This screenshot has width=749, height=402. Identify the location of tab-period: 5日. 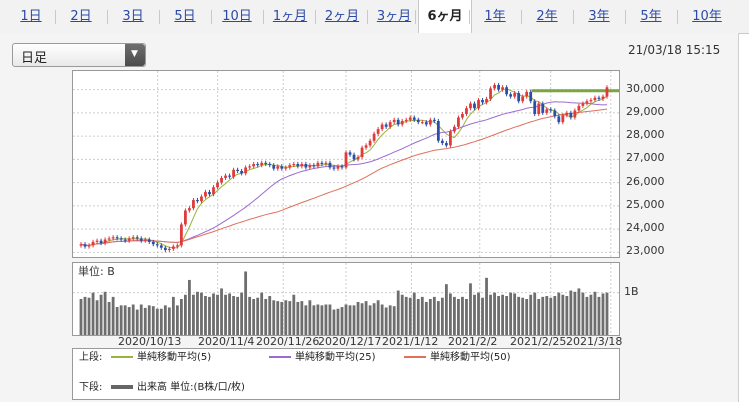
(185, 16).